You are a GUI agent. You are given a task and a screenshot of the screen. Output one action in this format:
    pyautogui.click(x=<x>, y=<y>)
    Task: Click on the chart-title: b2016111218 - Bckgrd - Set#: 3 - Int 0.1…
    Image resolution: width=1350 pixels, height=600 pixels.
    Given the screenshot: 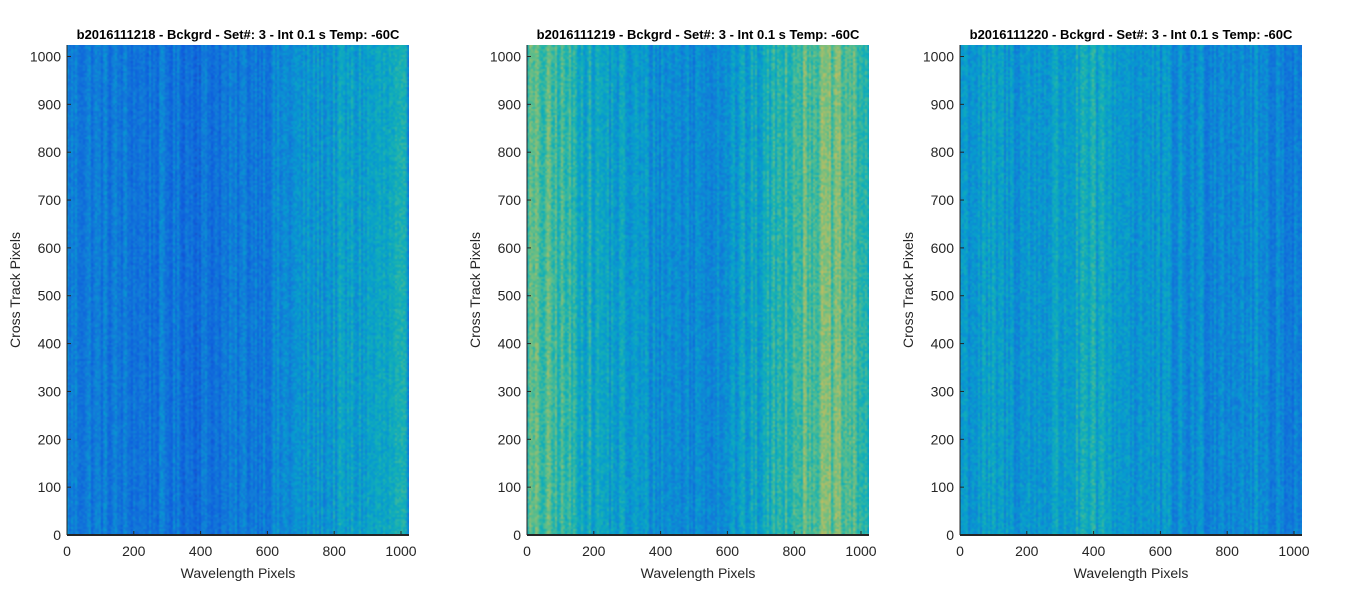 What is the action you would take?
    pyautogui.click(x=238, y=34)
    